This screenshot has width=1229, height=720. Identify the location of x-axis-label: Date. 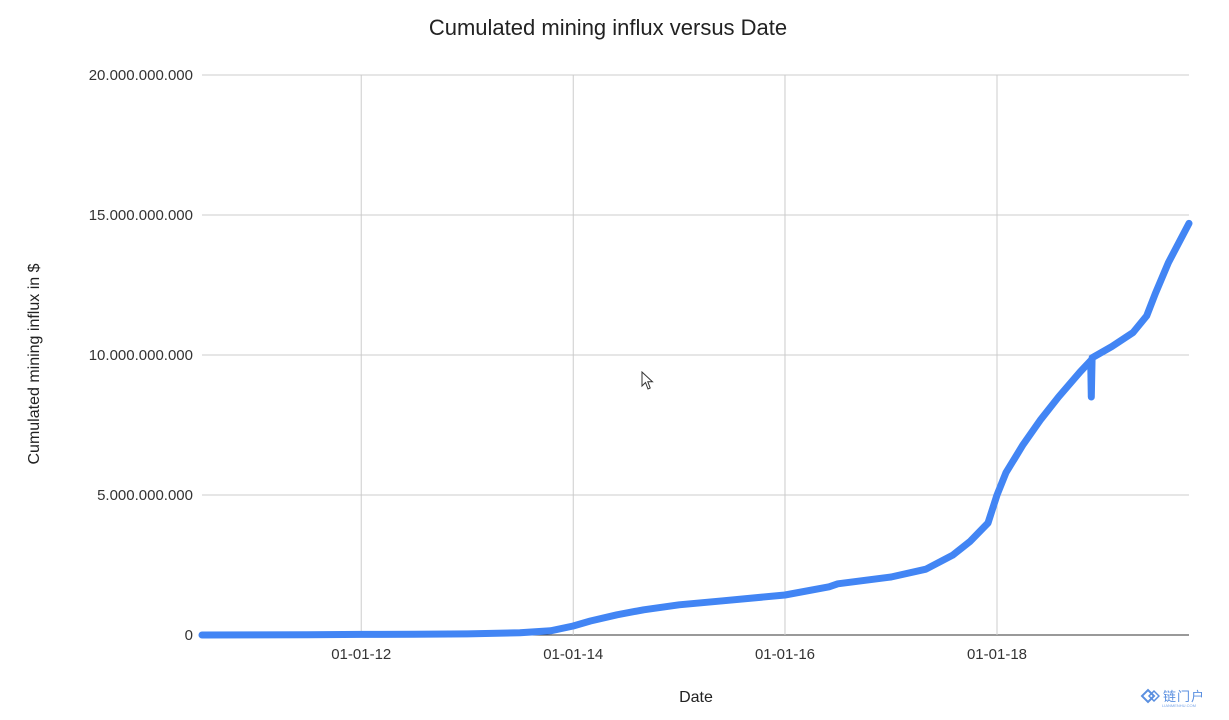
(696, 697).